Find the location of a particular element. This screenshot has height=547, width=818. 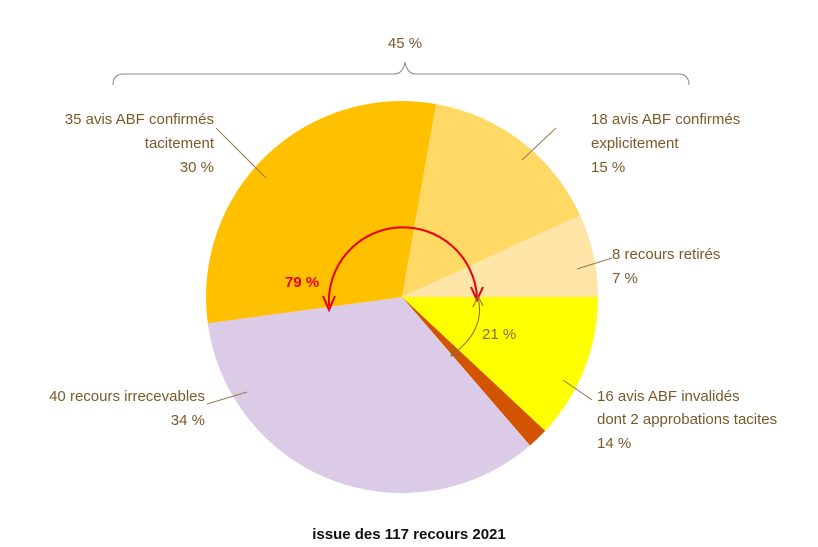

label-confirmes-explicitement: 18 avis ABF confirmés explicitement 15 % is located at coordinates (665, 143).